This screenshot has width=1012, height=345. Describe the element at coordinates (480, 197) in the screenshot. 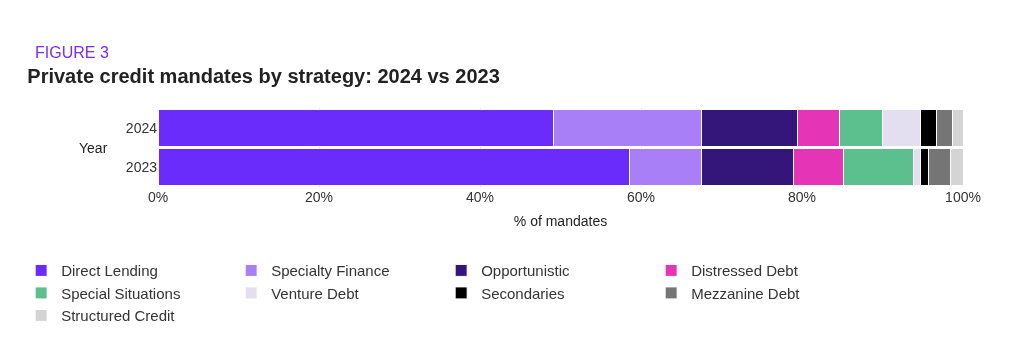

I see `x-tick-label: 40%` at that location.